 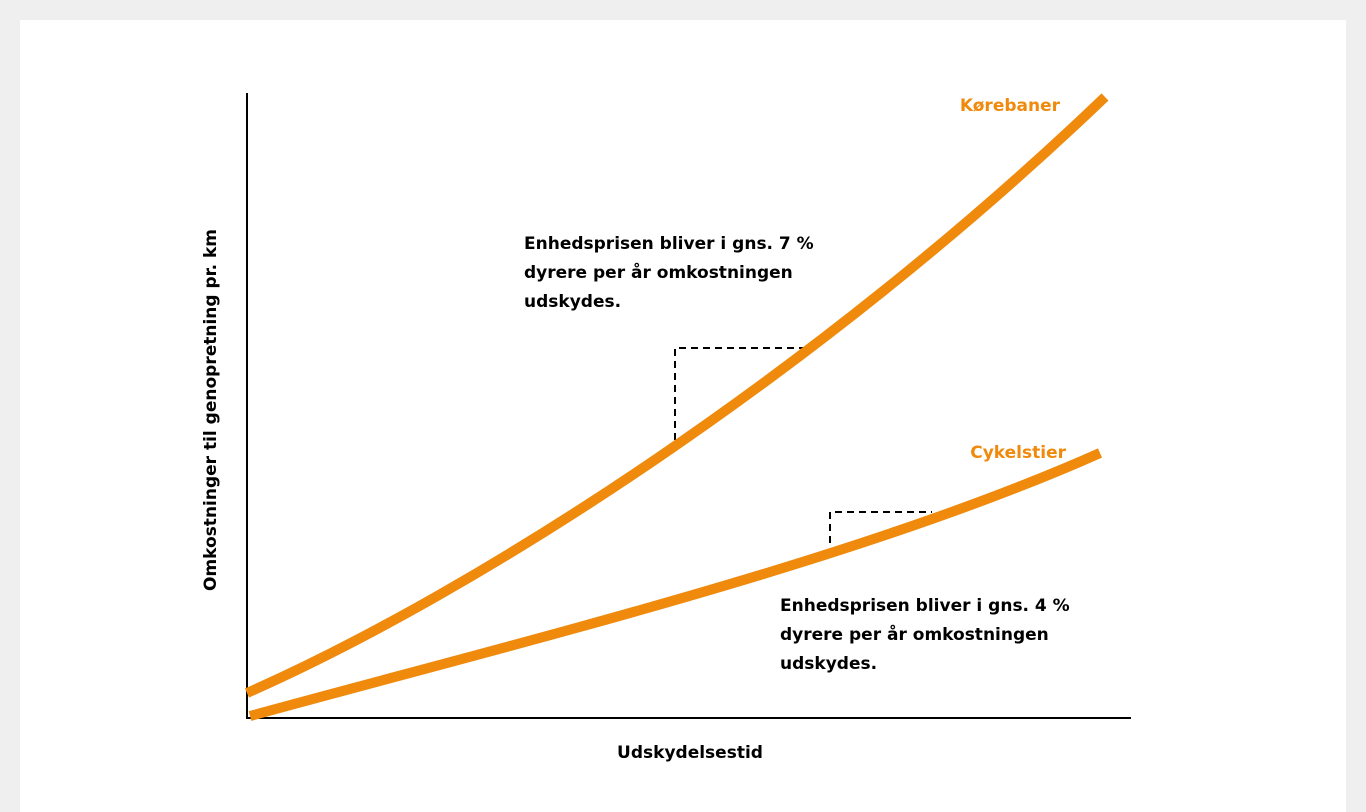 What do you see at coordinates (925, 606) in the screenshot?
I see `annotation: Enhedsprisen bliver i gns. 4 %` at bounding box center [925, 606].